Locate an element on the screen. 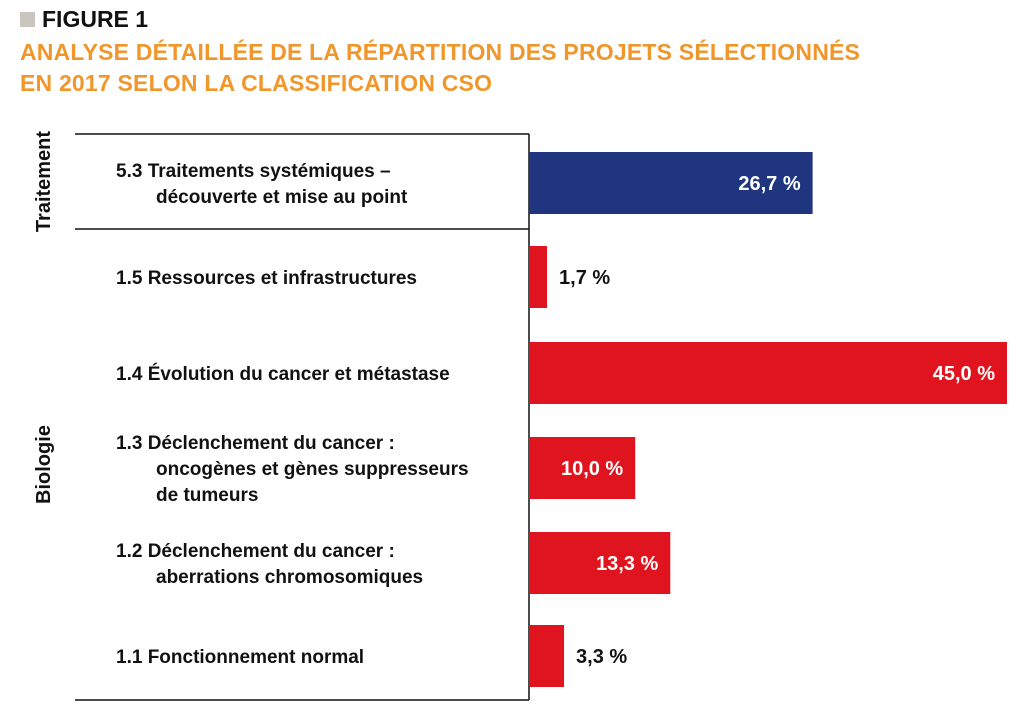 Image resolution: width=1024 pixels, height=716 pixels. category-label: de tumeurs is located at coordinates (207, 495).